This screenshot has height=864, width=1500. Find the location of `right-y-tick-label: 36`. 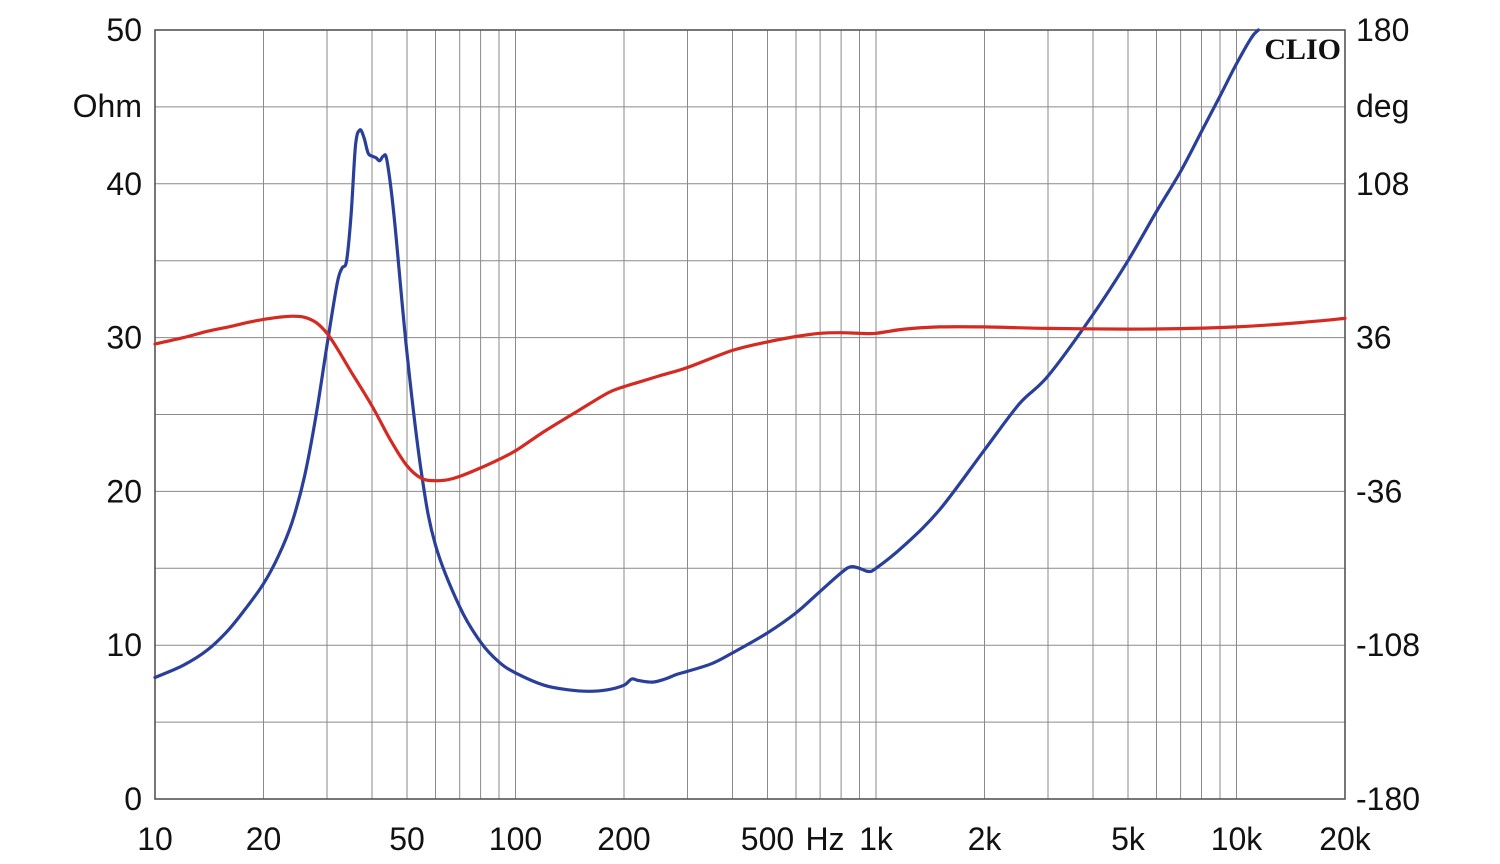

right-y-tick-label: 36 is located at coordinates (1374, 338).